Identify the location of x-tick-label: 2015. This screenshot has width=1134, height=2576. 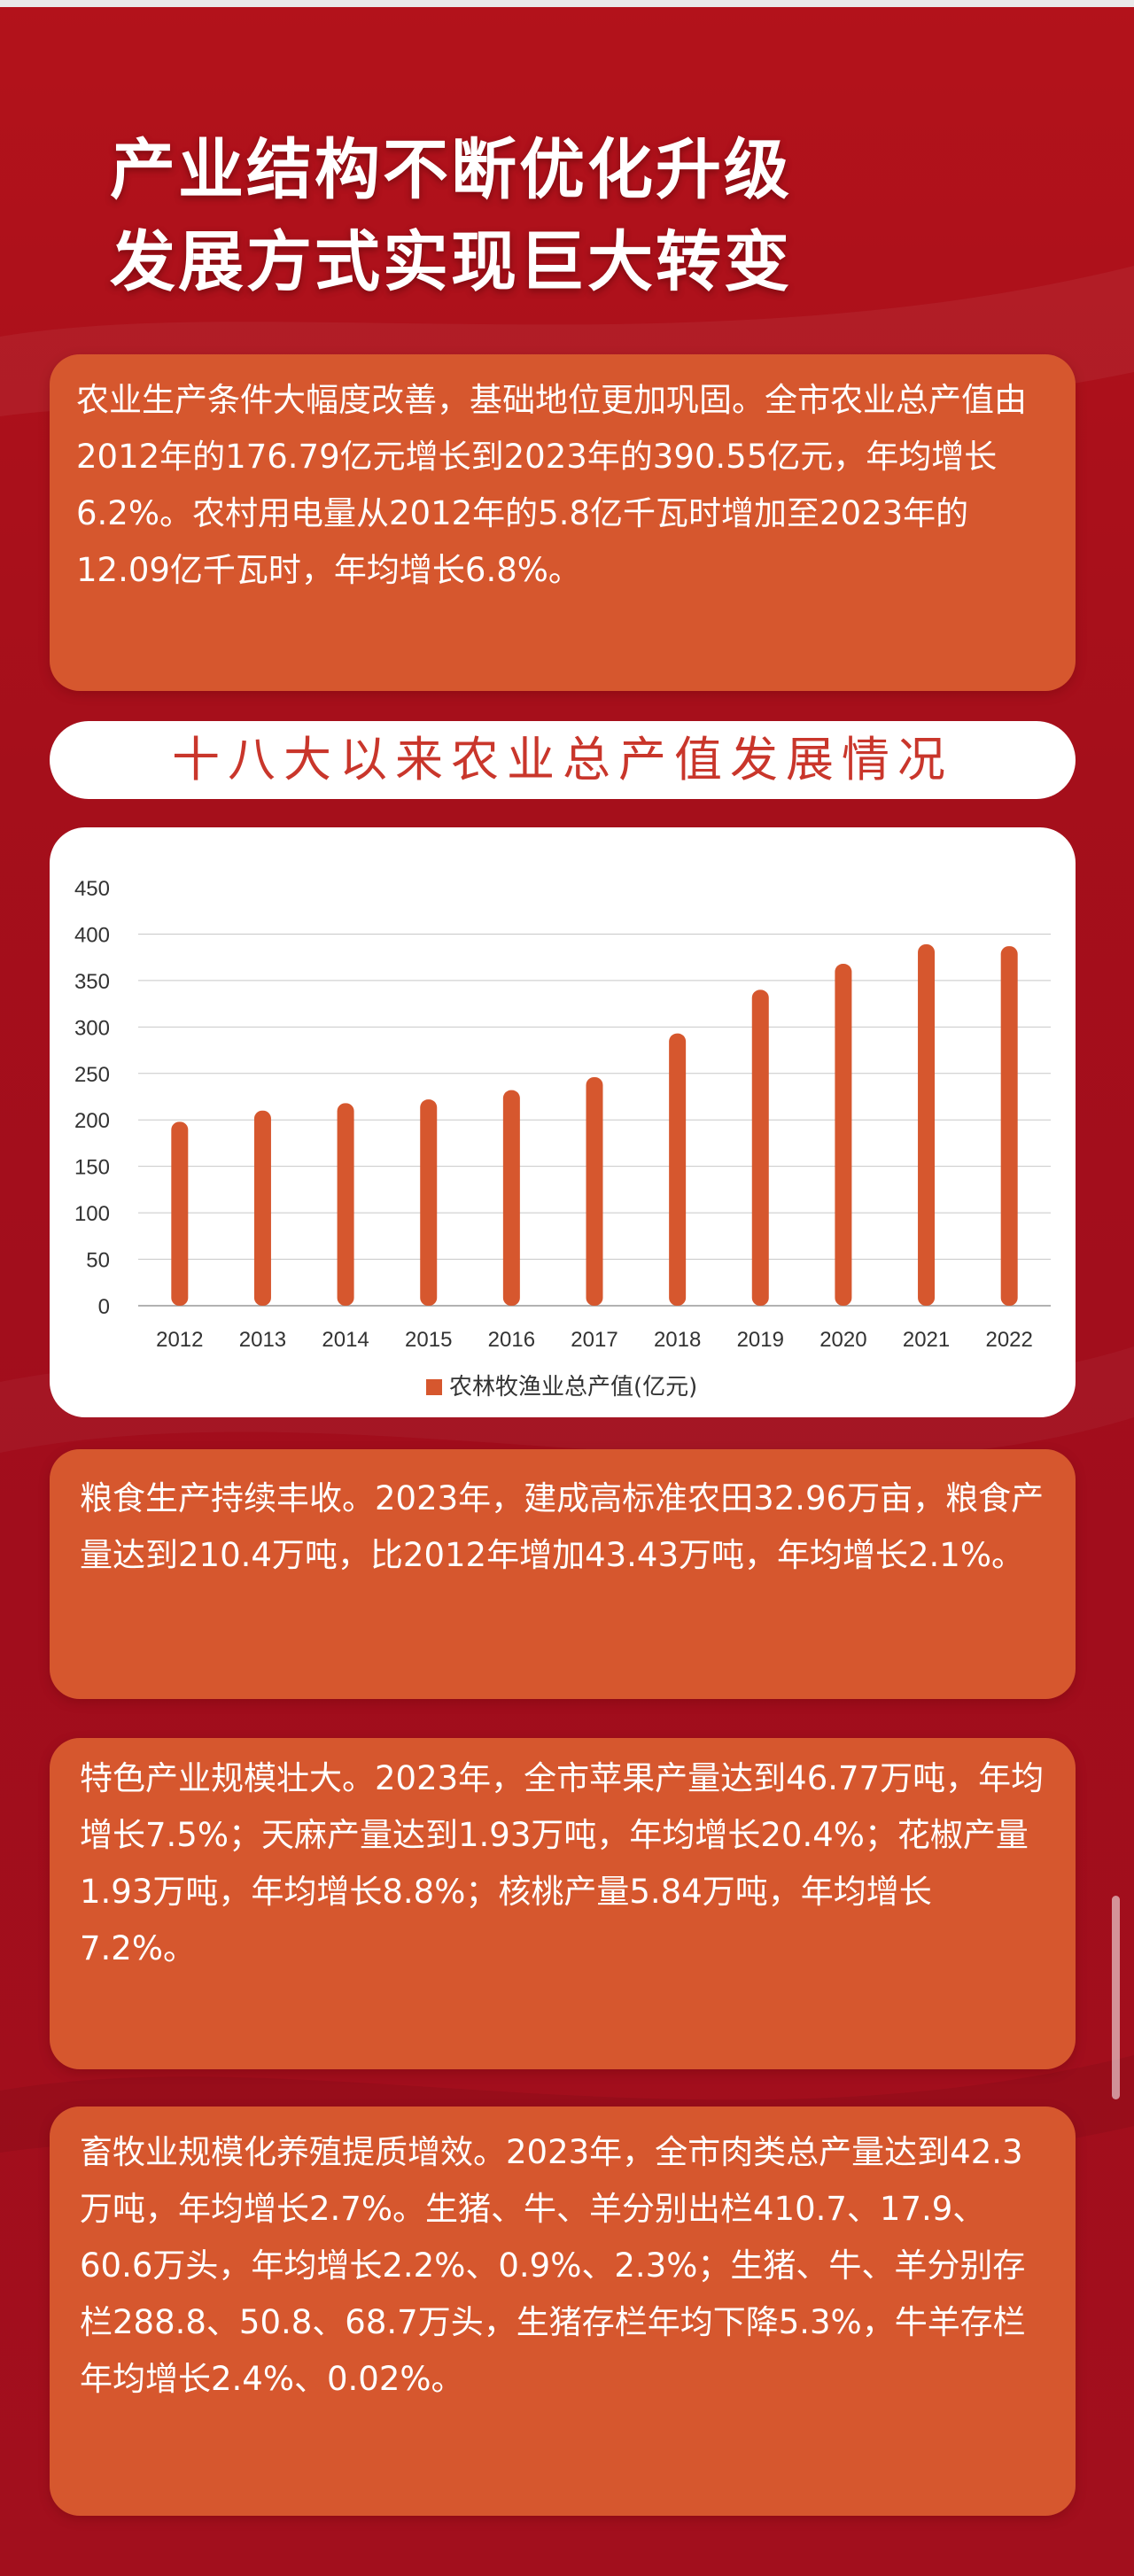
(428, 1340).